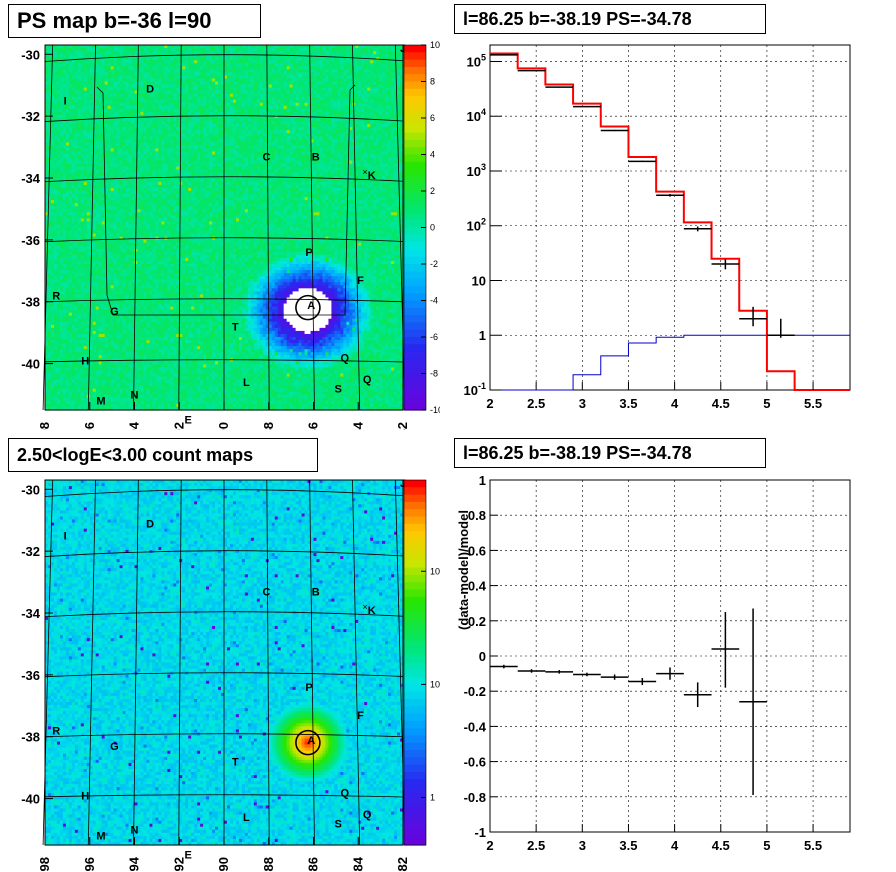 The height and width of the screenshot is (872, 896). I want to click on y-tick-label: -34, so click(31, 613).